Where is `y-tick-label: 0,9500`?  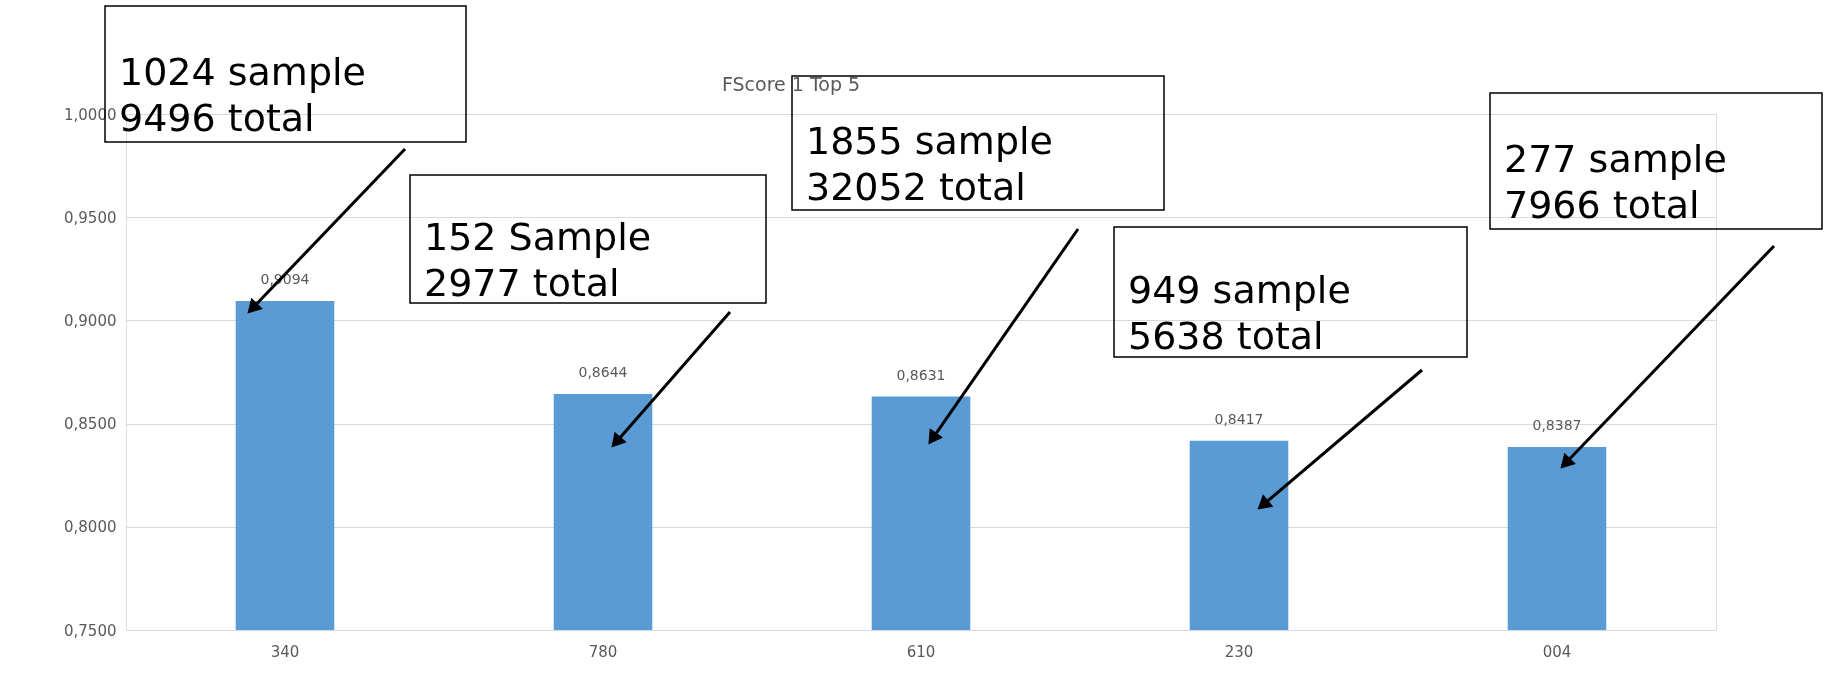 y-tick-label: 0,9500 is located at coordinates (90, 217).